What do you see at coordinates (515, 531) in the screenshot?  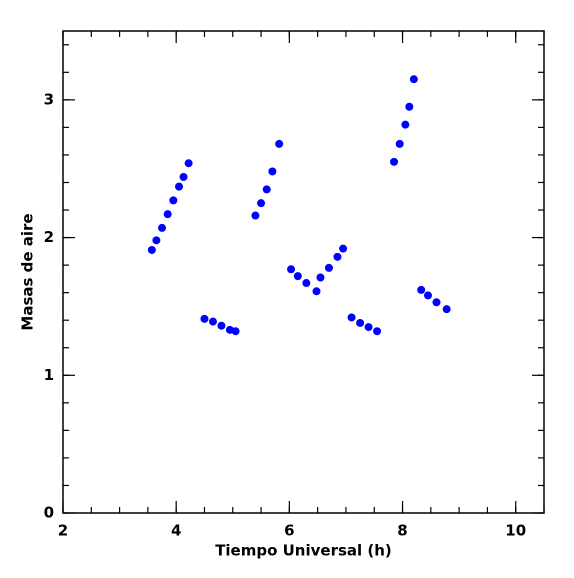 I see `x-tick-label: 10` at bounding box center [515, 531].